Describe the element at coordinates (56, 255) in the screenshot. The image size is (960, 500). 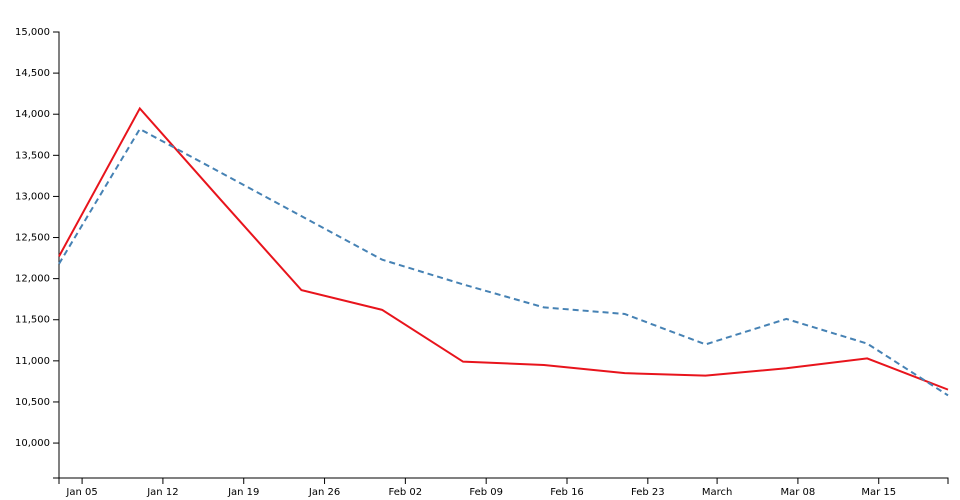
I see `y-axis` at that location.